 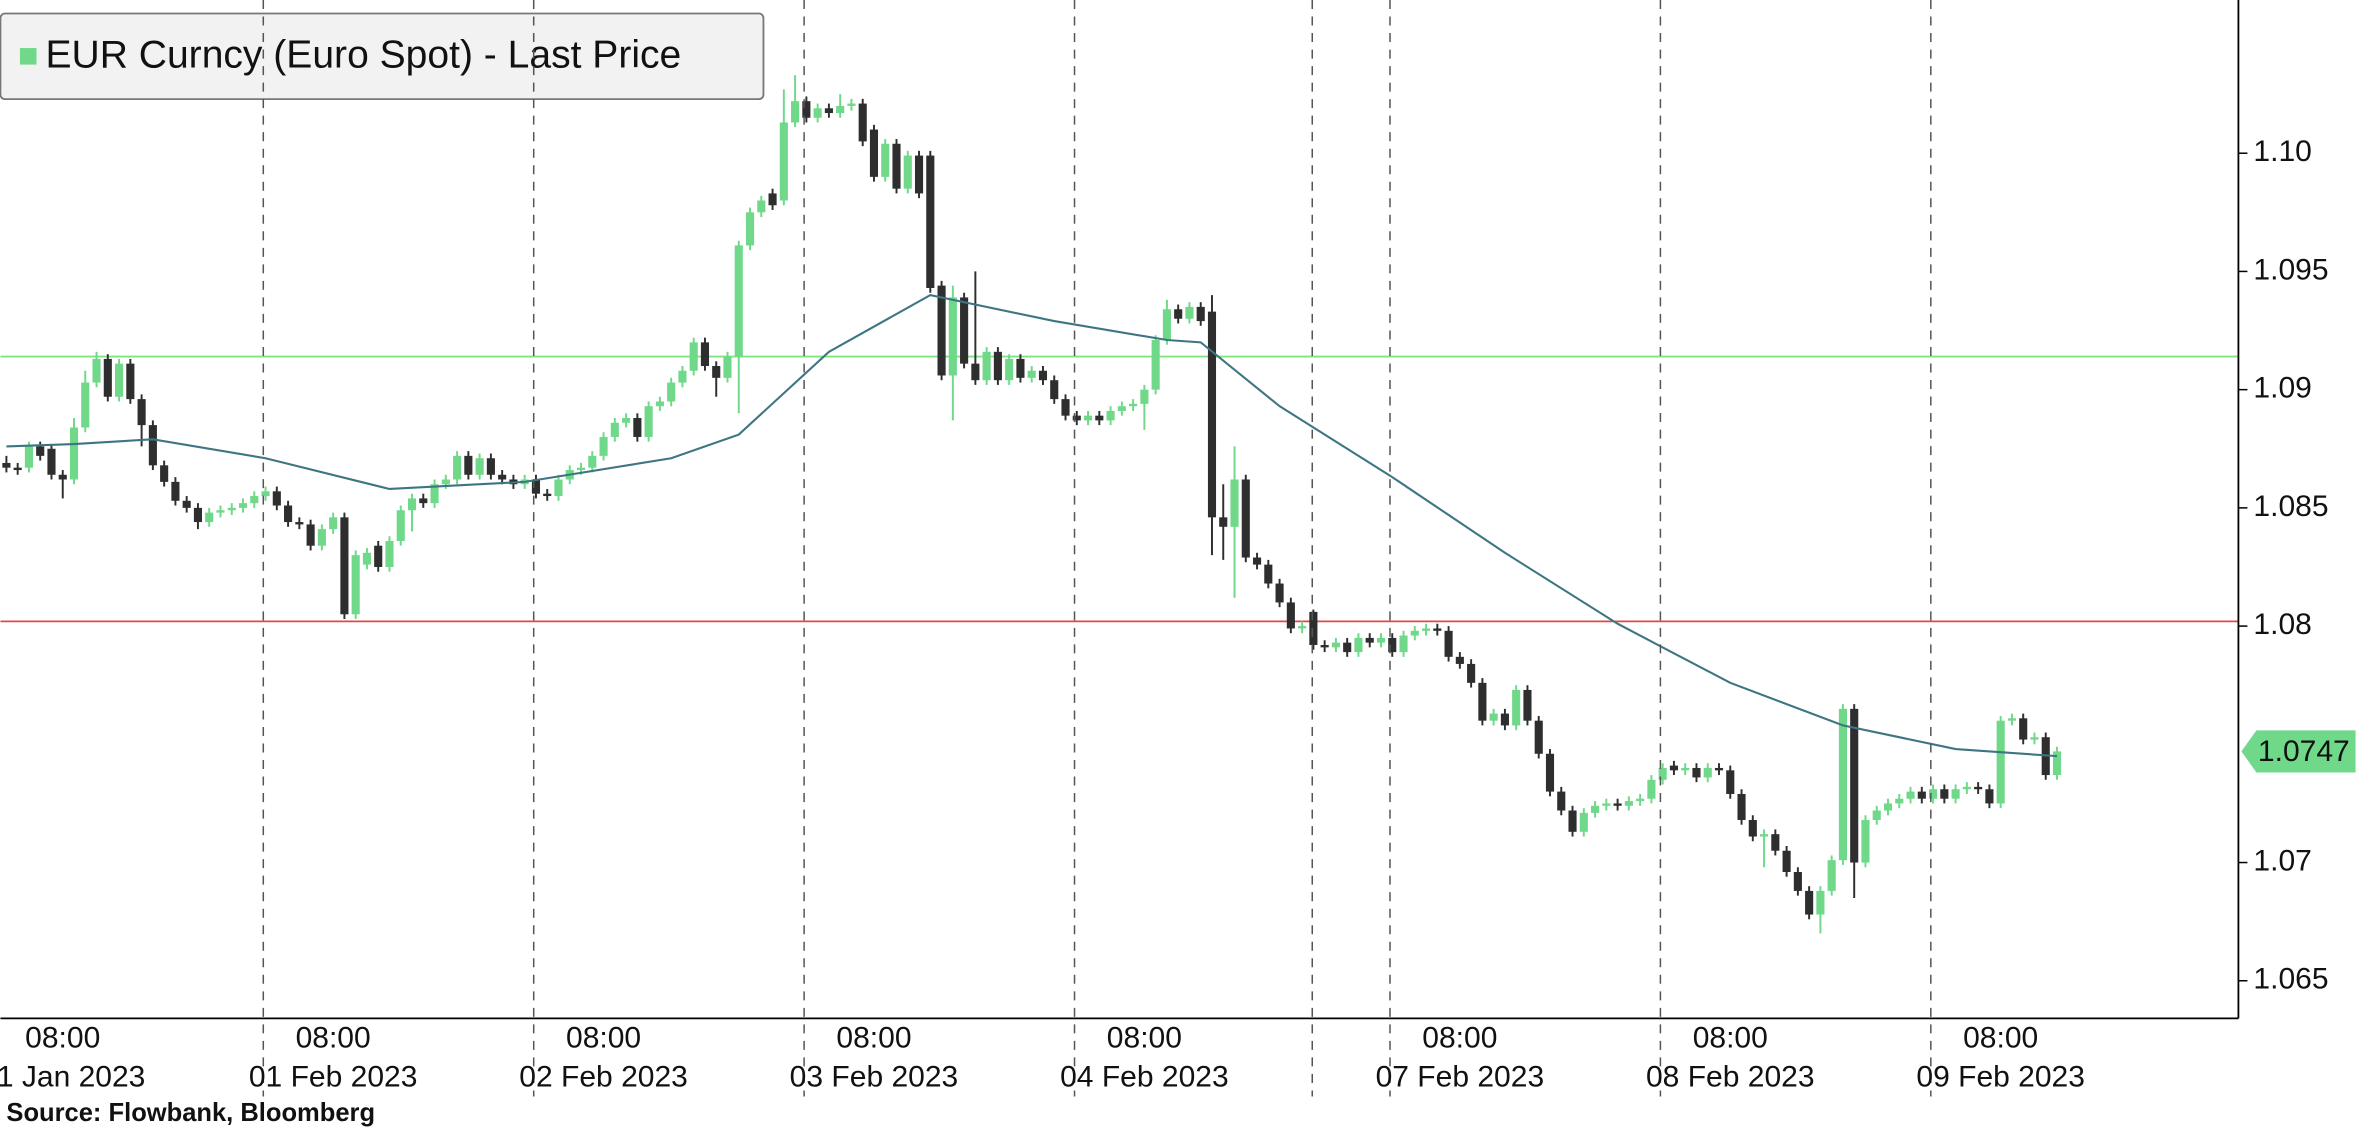 What do you see at coordinates (363, 54) in the screenshot?
I see `legend-label: EUR Curncy (Euro Spot) - Last Price` at bounding box center [363, 54].